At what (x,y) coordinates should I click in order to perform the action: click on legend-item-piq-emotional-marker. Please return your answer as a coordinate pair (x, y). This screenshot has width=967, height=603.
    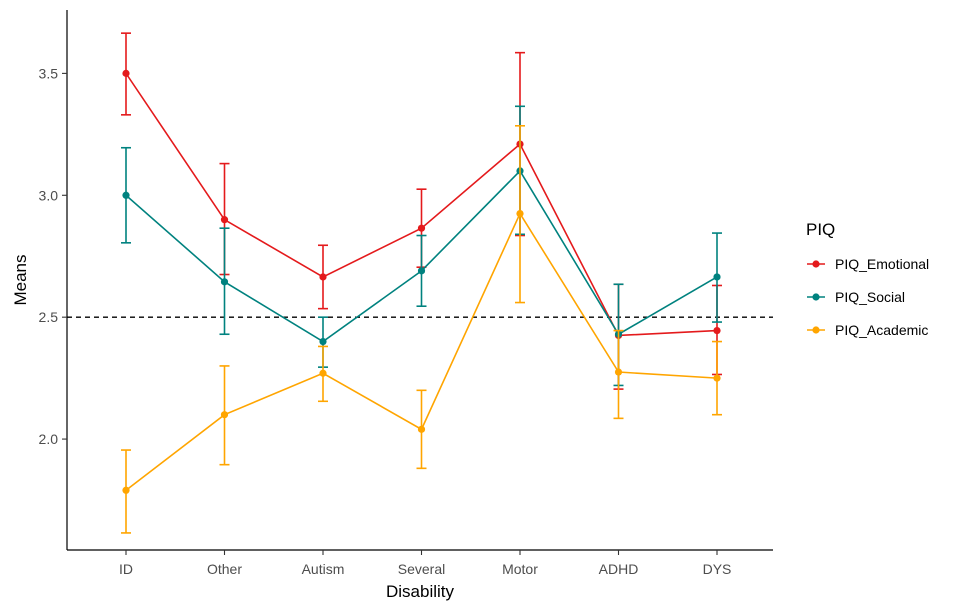
    Looking at the image, I should click on (816, 264).